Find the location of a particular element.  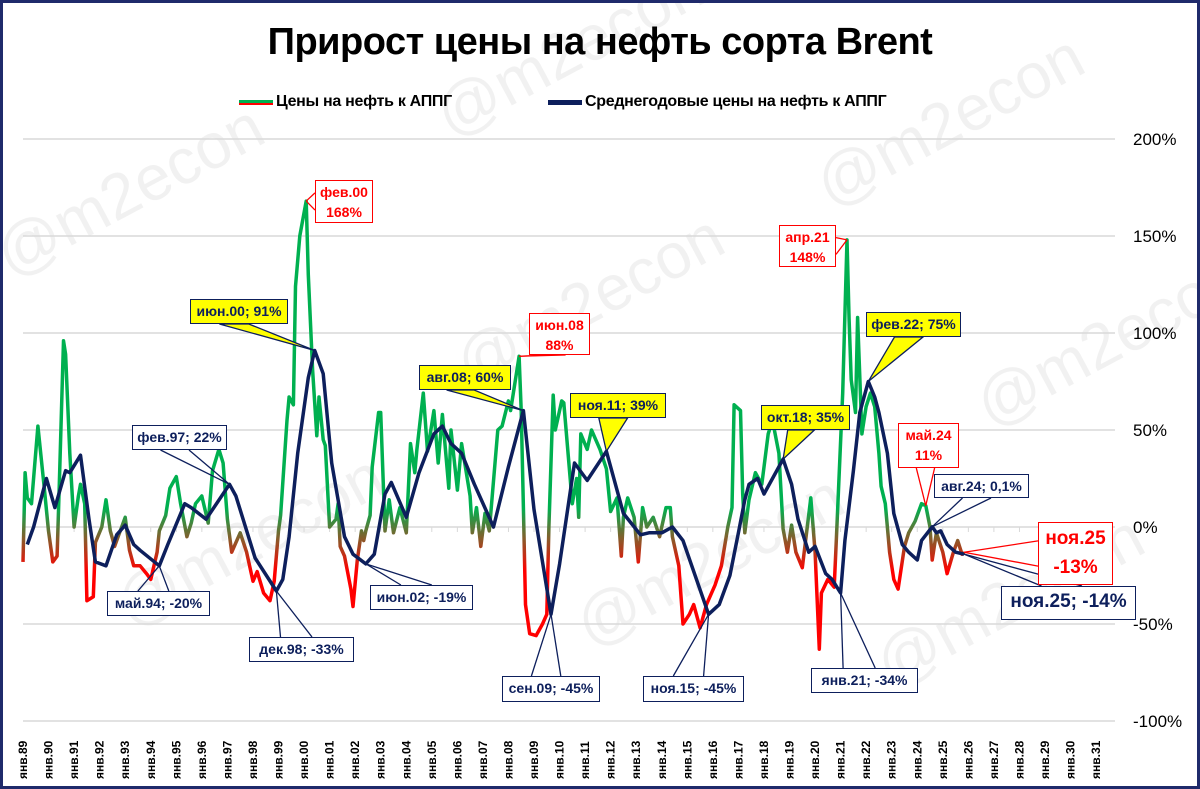

data-label-text: авг.24; 0,1% is located at coordinates (981, 486).